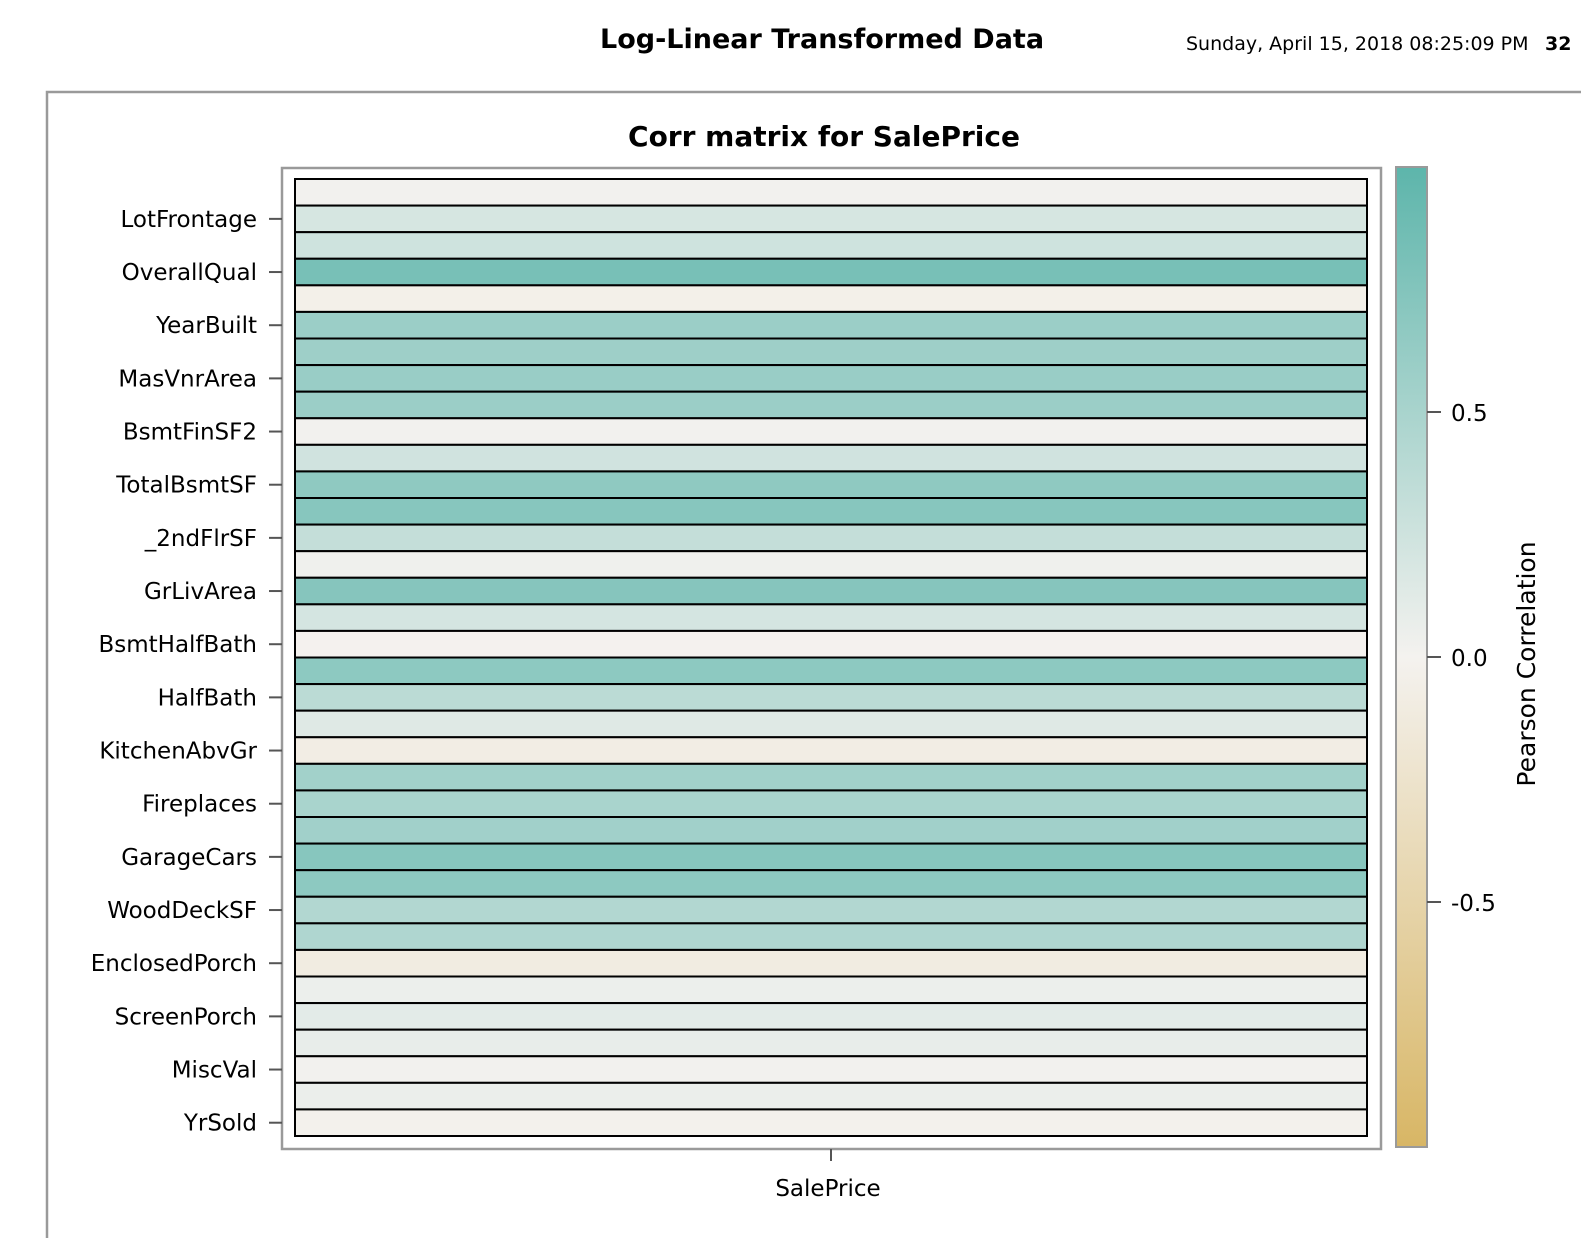 This screenshot has width=1581, height=1238. What do you see at coordinates (177, 645) in the screenshot?
I see `y-tick-label: BsmtHalfBath` at bounding box center [177, 645].